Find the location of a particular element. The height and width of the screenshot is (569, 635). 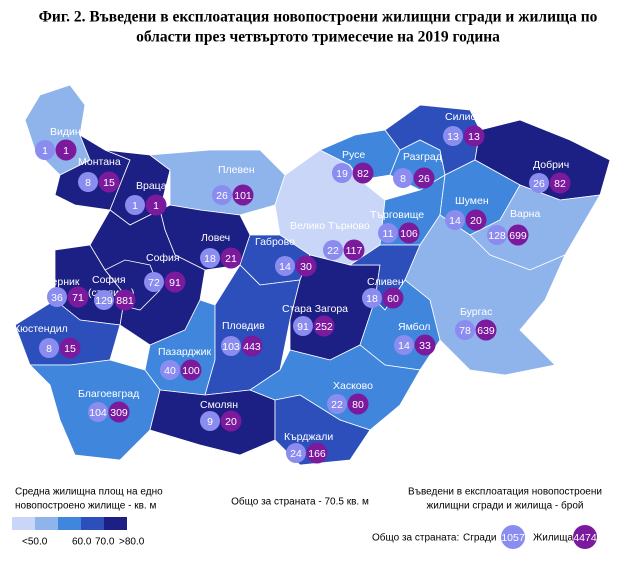

dwellings-value: 1 is located at coordinates (66, 151).